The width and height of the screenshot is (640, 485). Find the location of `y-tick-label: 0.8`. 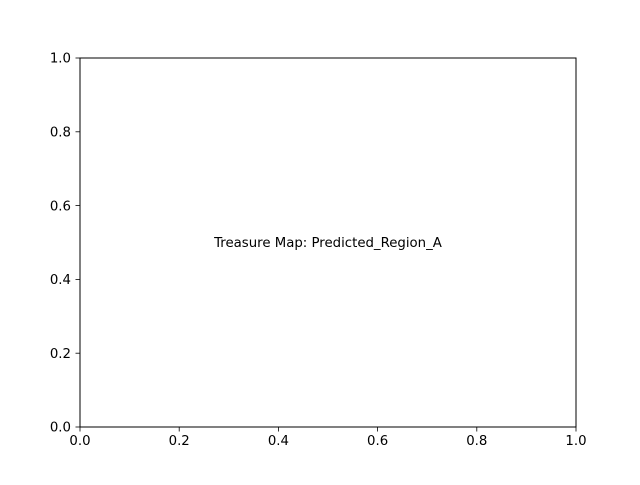

y-tick-label: 0.8 is located at coordinates (60, 133).